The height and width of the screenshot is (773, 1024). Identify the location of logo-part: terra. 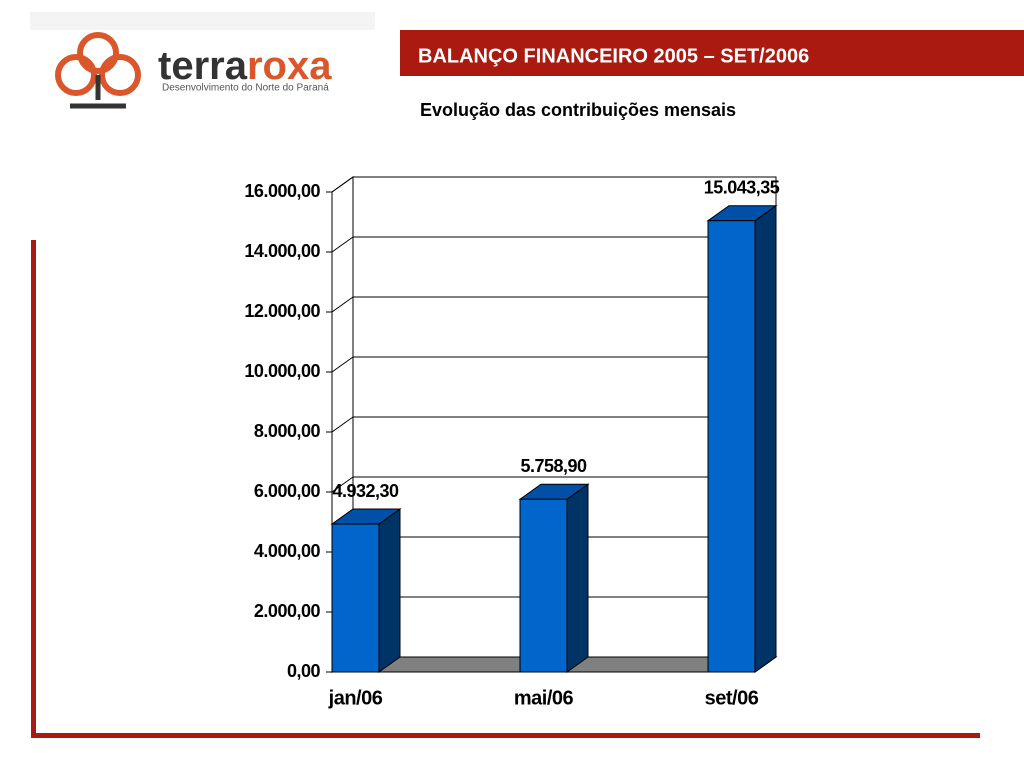
(203, 66).